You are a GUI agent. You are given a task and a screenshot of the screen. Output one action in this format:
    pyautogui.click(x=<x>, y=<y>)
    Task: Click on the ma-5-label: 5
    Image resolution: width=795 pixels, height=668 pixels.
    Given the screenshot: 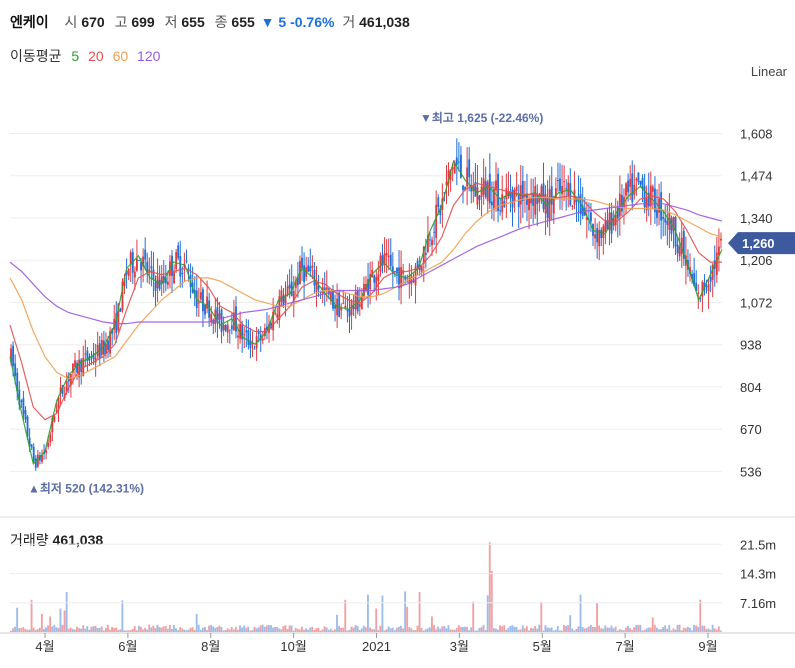 What is the action you would take?
    pyautogui.click(x=75, y=56)
    